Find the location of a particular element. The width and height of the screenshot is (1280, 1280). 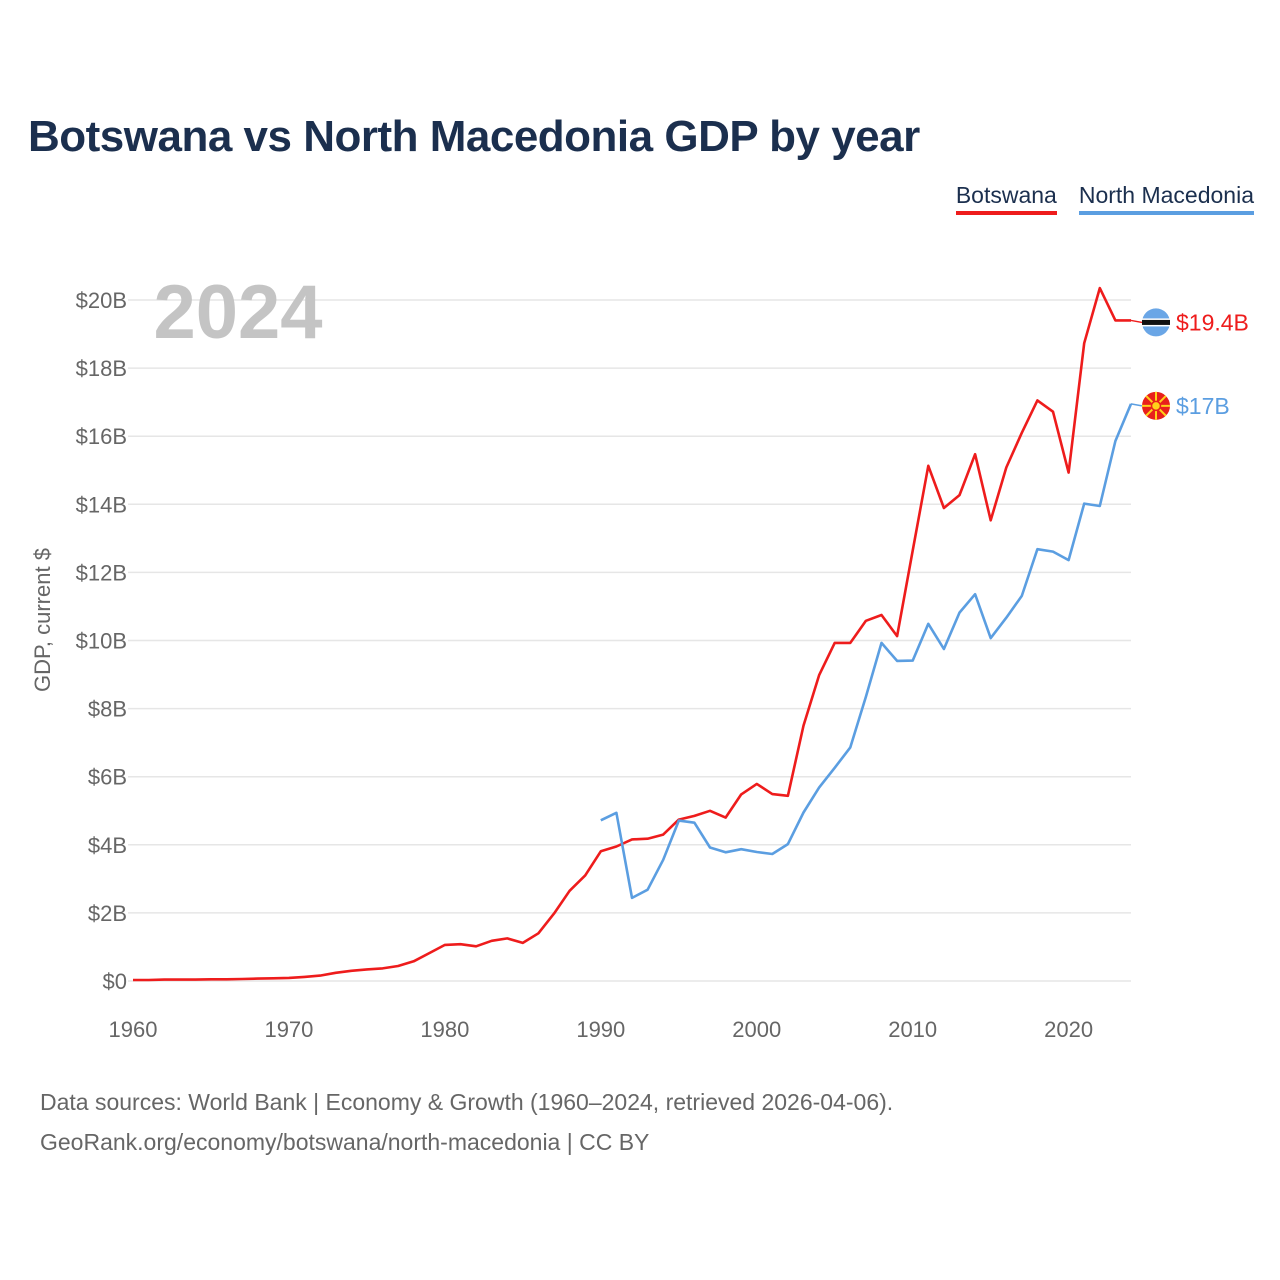

x-tick-label: 1980 is located at coordinates (444, 1029).